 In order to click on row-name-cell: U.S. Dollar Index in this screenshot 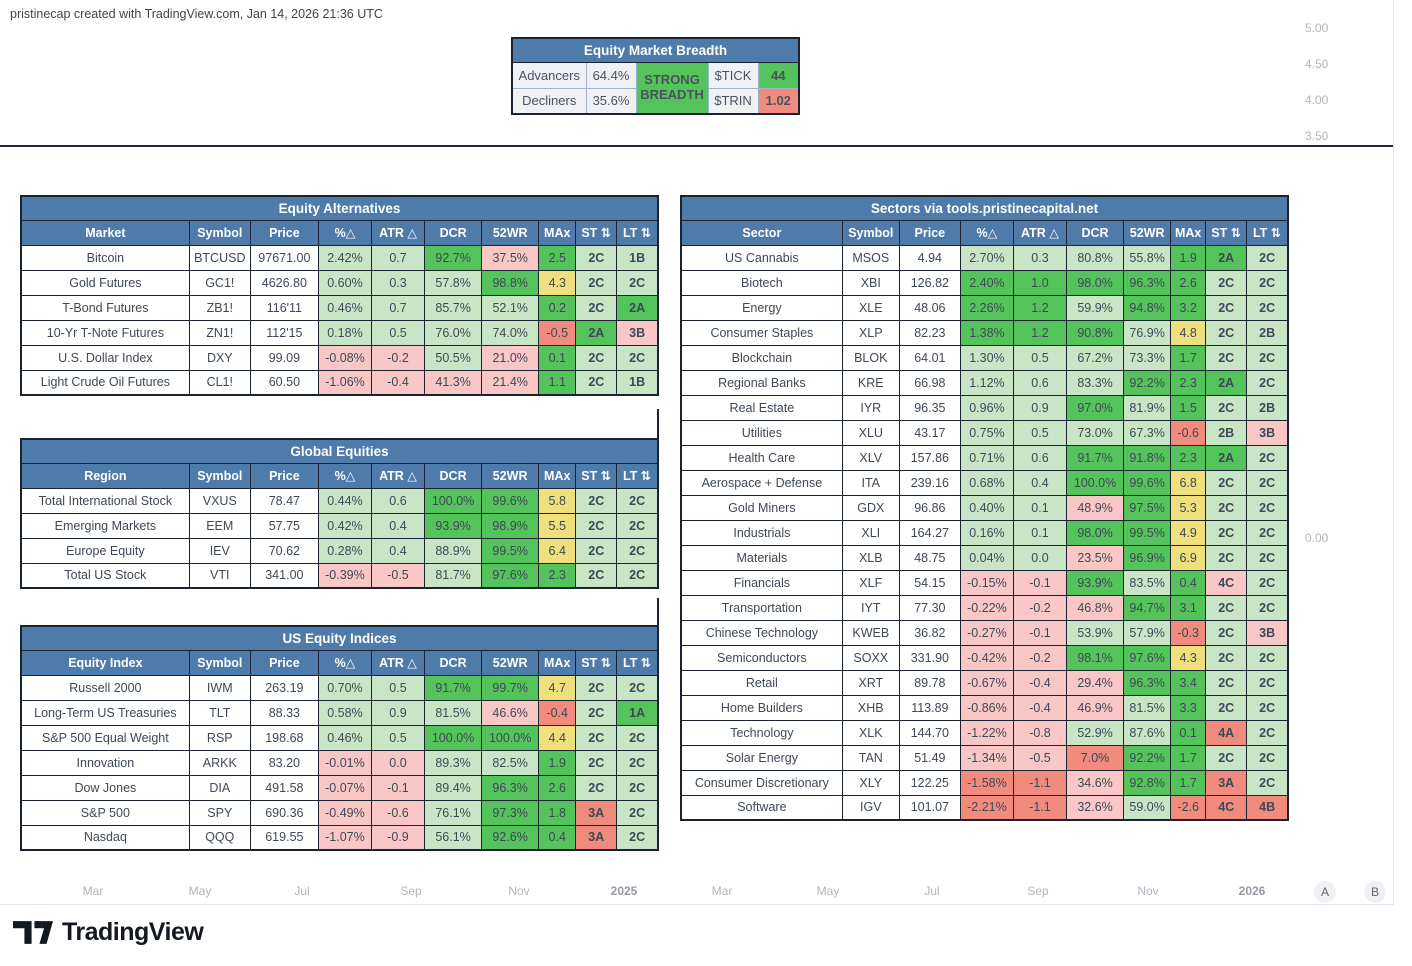, I will do `click(105, 357)`.